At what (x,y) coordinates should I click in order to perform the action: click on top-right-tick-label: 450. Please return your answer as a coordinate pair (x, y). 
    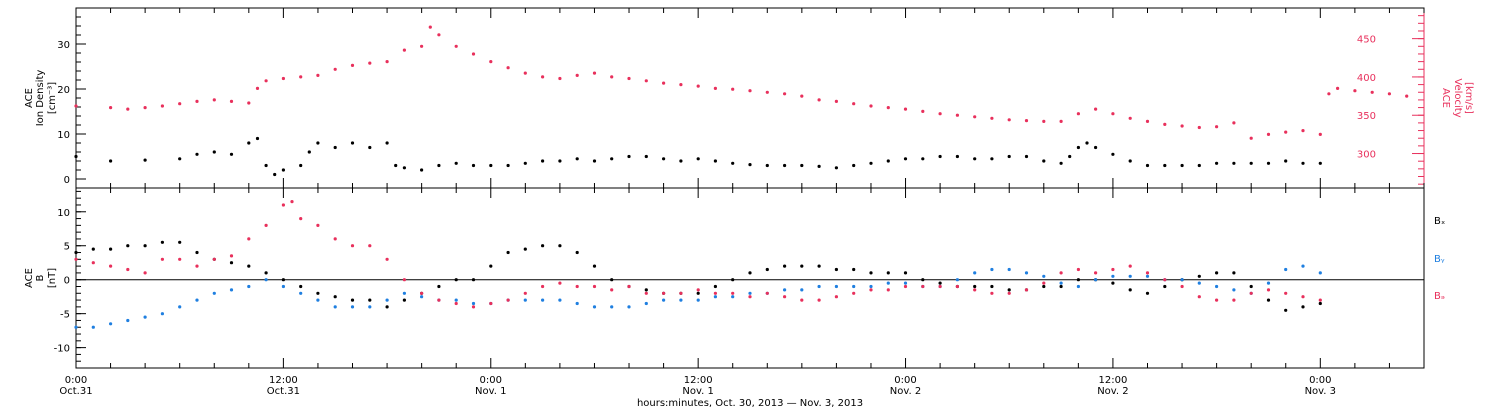
    Looking at the image, I should click on (1366, 40).